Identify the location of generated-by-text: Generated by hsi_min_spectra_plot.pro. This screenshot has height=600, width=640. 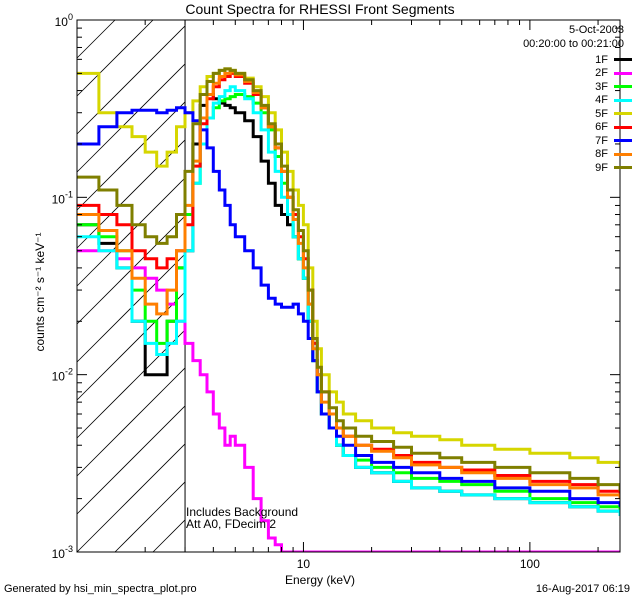
(100, 589).